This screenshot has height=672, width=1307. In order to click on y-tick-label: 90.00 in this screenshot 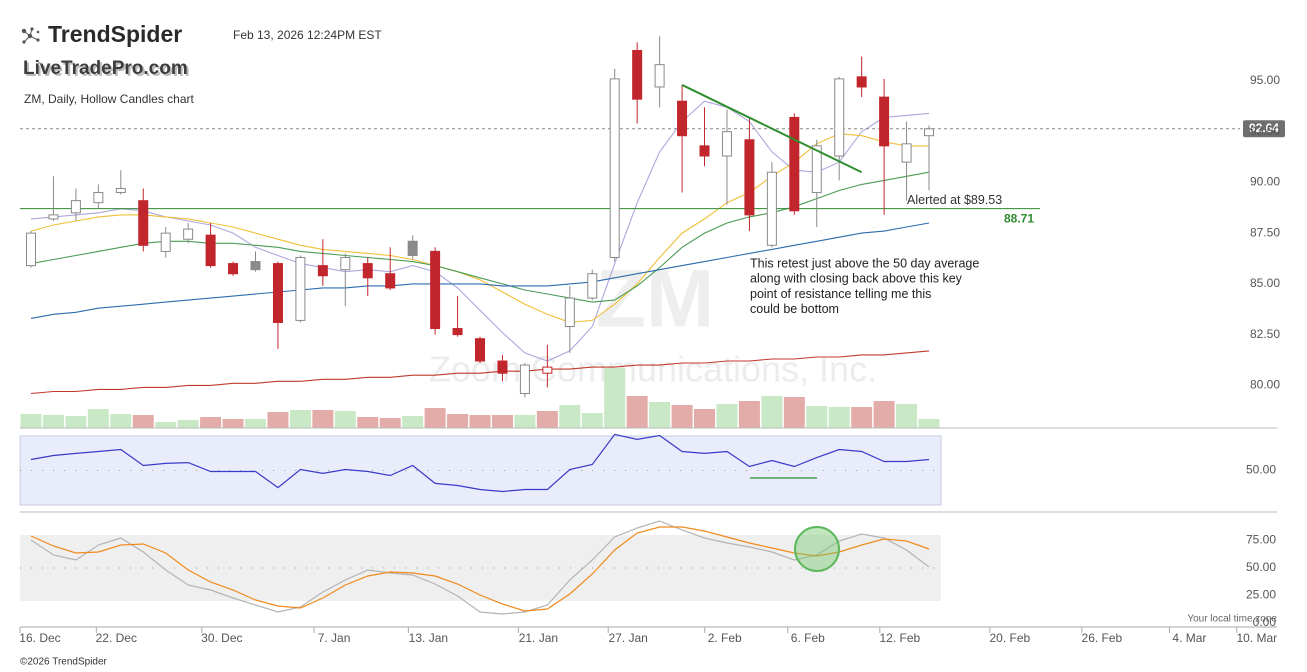, I will do `click(1265, 182)`.